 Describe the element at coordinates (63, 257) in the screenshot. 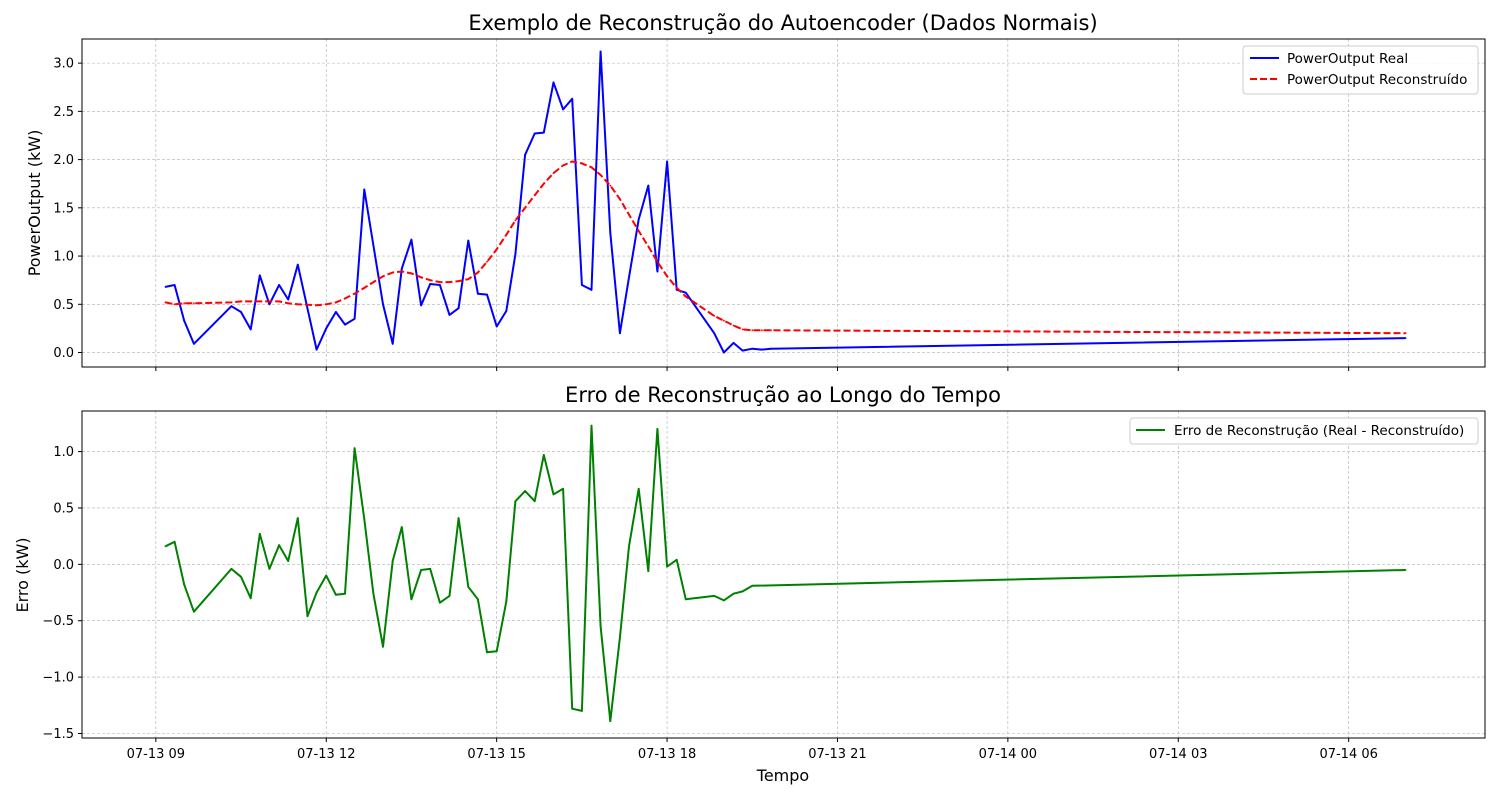

I see `top-y-tick-label: 1.0` at that location.